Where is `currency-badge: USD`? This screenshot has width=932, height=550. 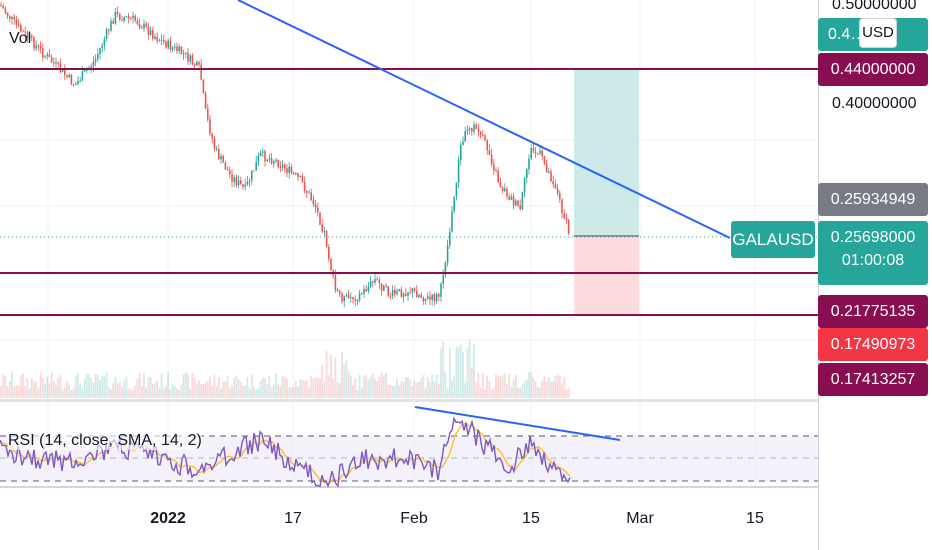
currency-badge: USD is located at coordinates (878, 33).